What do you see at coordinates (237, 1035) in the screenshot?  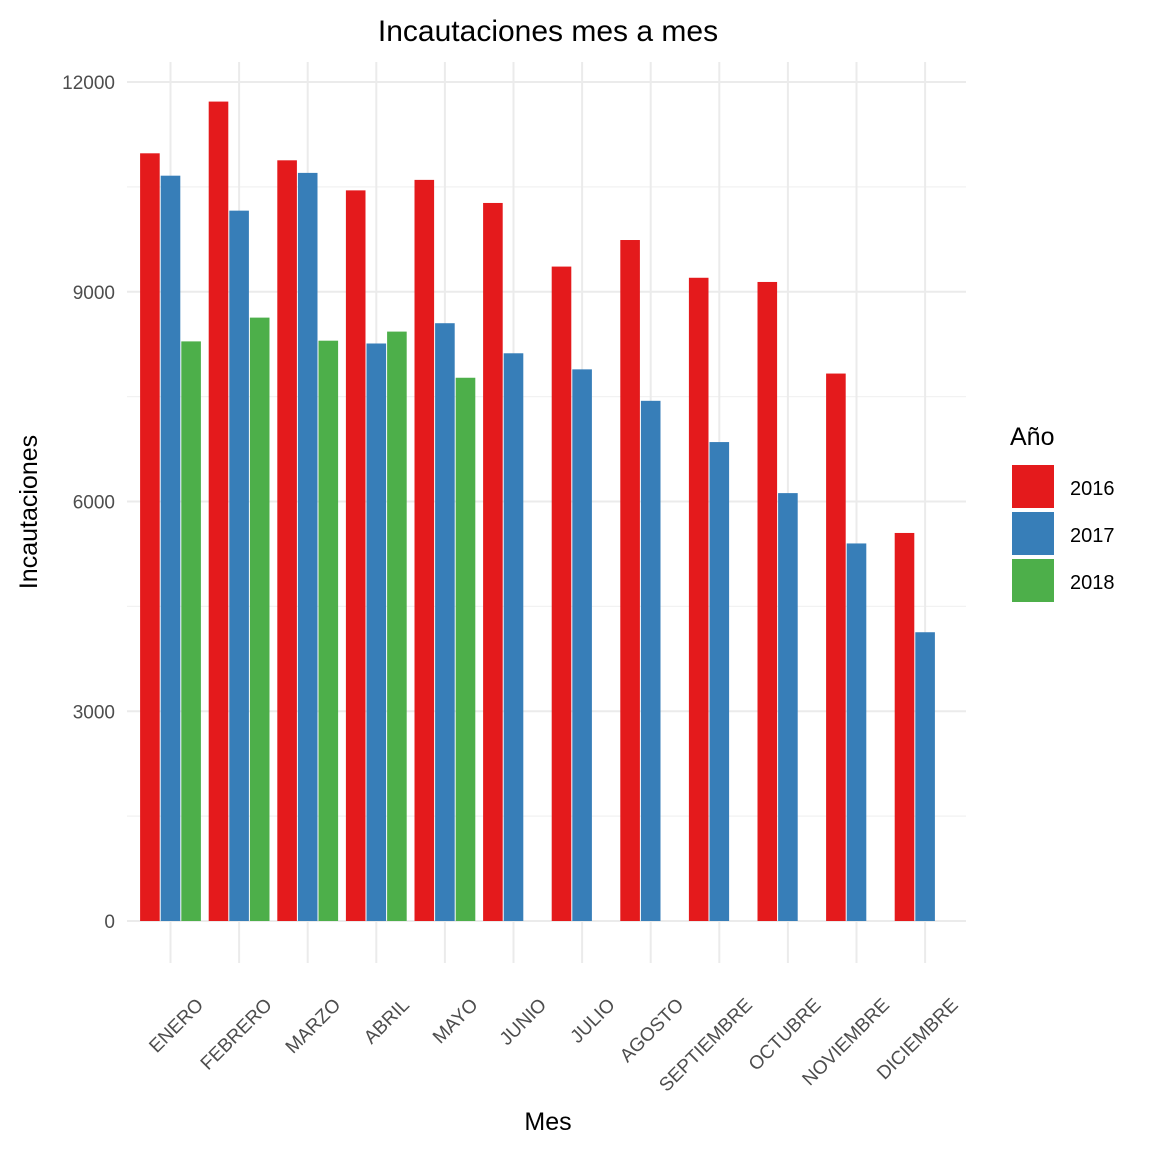 I see `x-tick-label: FEBRERO` at bounding box center [237, 1035].